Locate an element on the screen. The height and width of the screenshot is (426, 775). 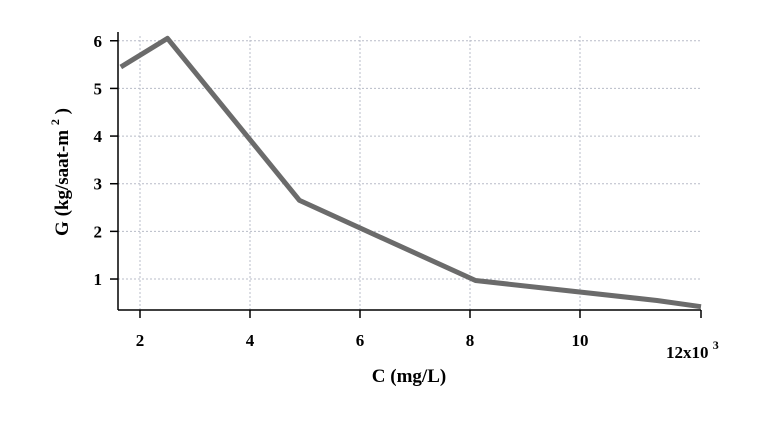
y-tick-label-2: 3 is located at coordinates (98, 184).